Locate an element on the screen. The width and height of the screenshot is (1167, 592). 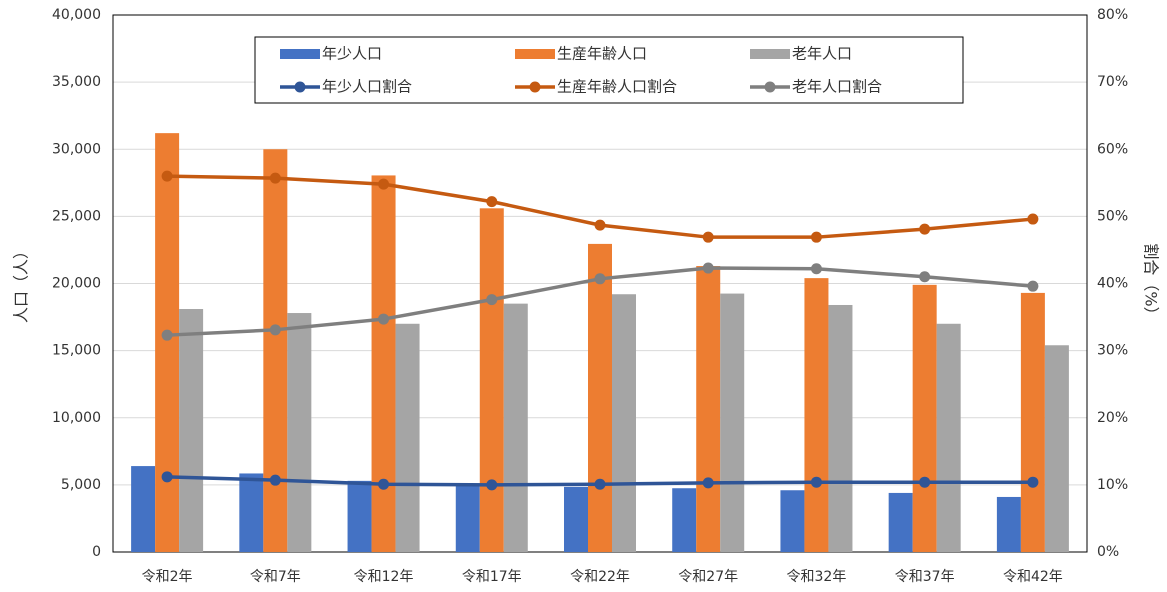
x-tick-label: 令和32年 is located at coordinates (817, 577).